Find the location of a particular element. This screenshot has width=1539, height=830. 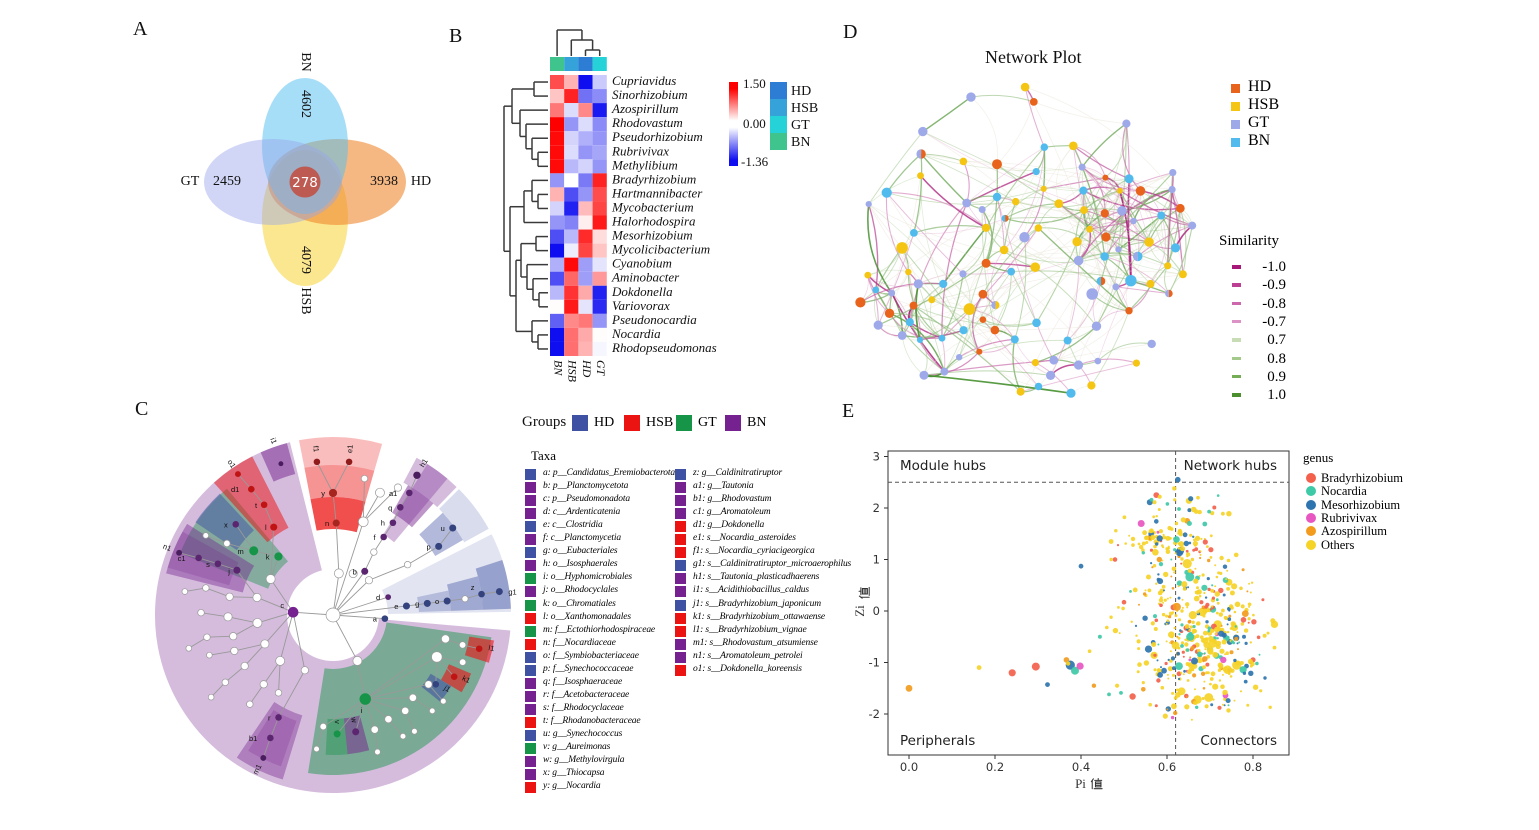

taxa-label: w: g__Methylovirgula is located at coordinates (584, 760).